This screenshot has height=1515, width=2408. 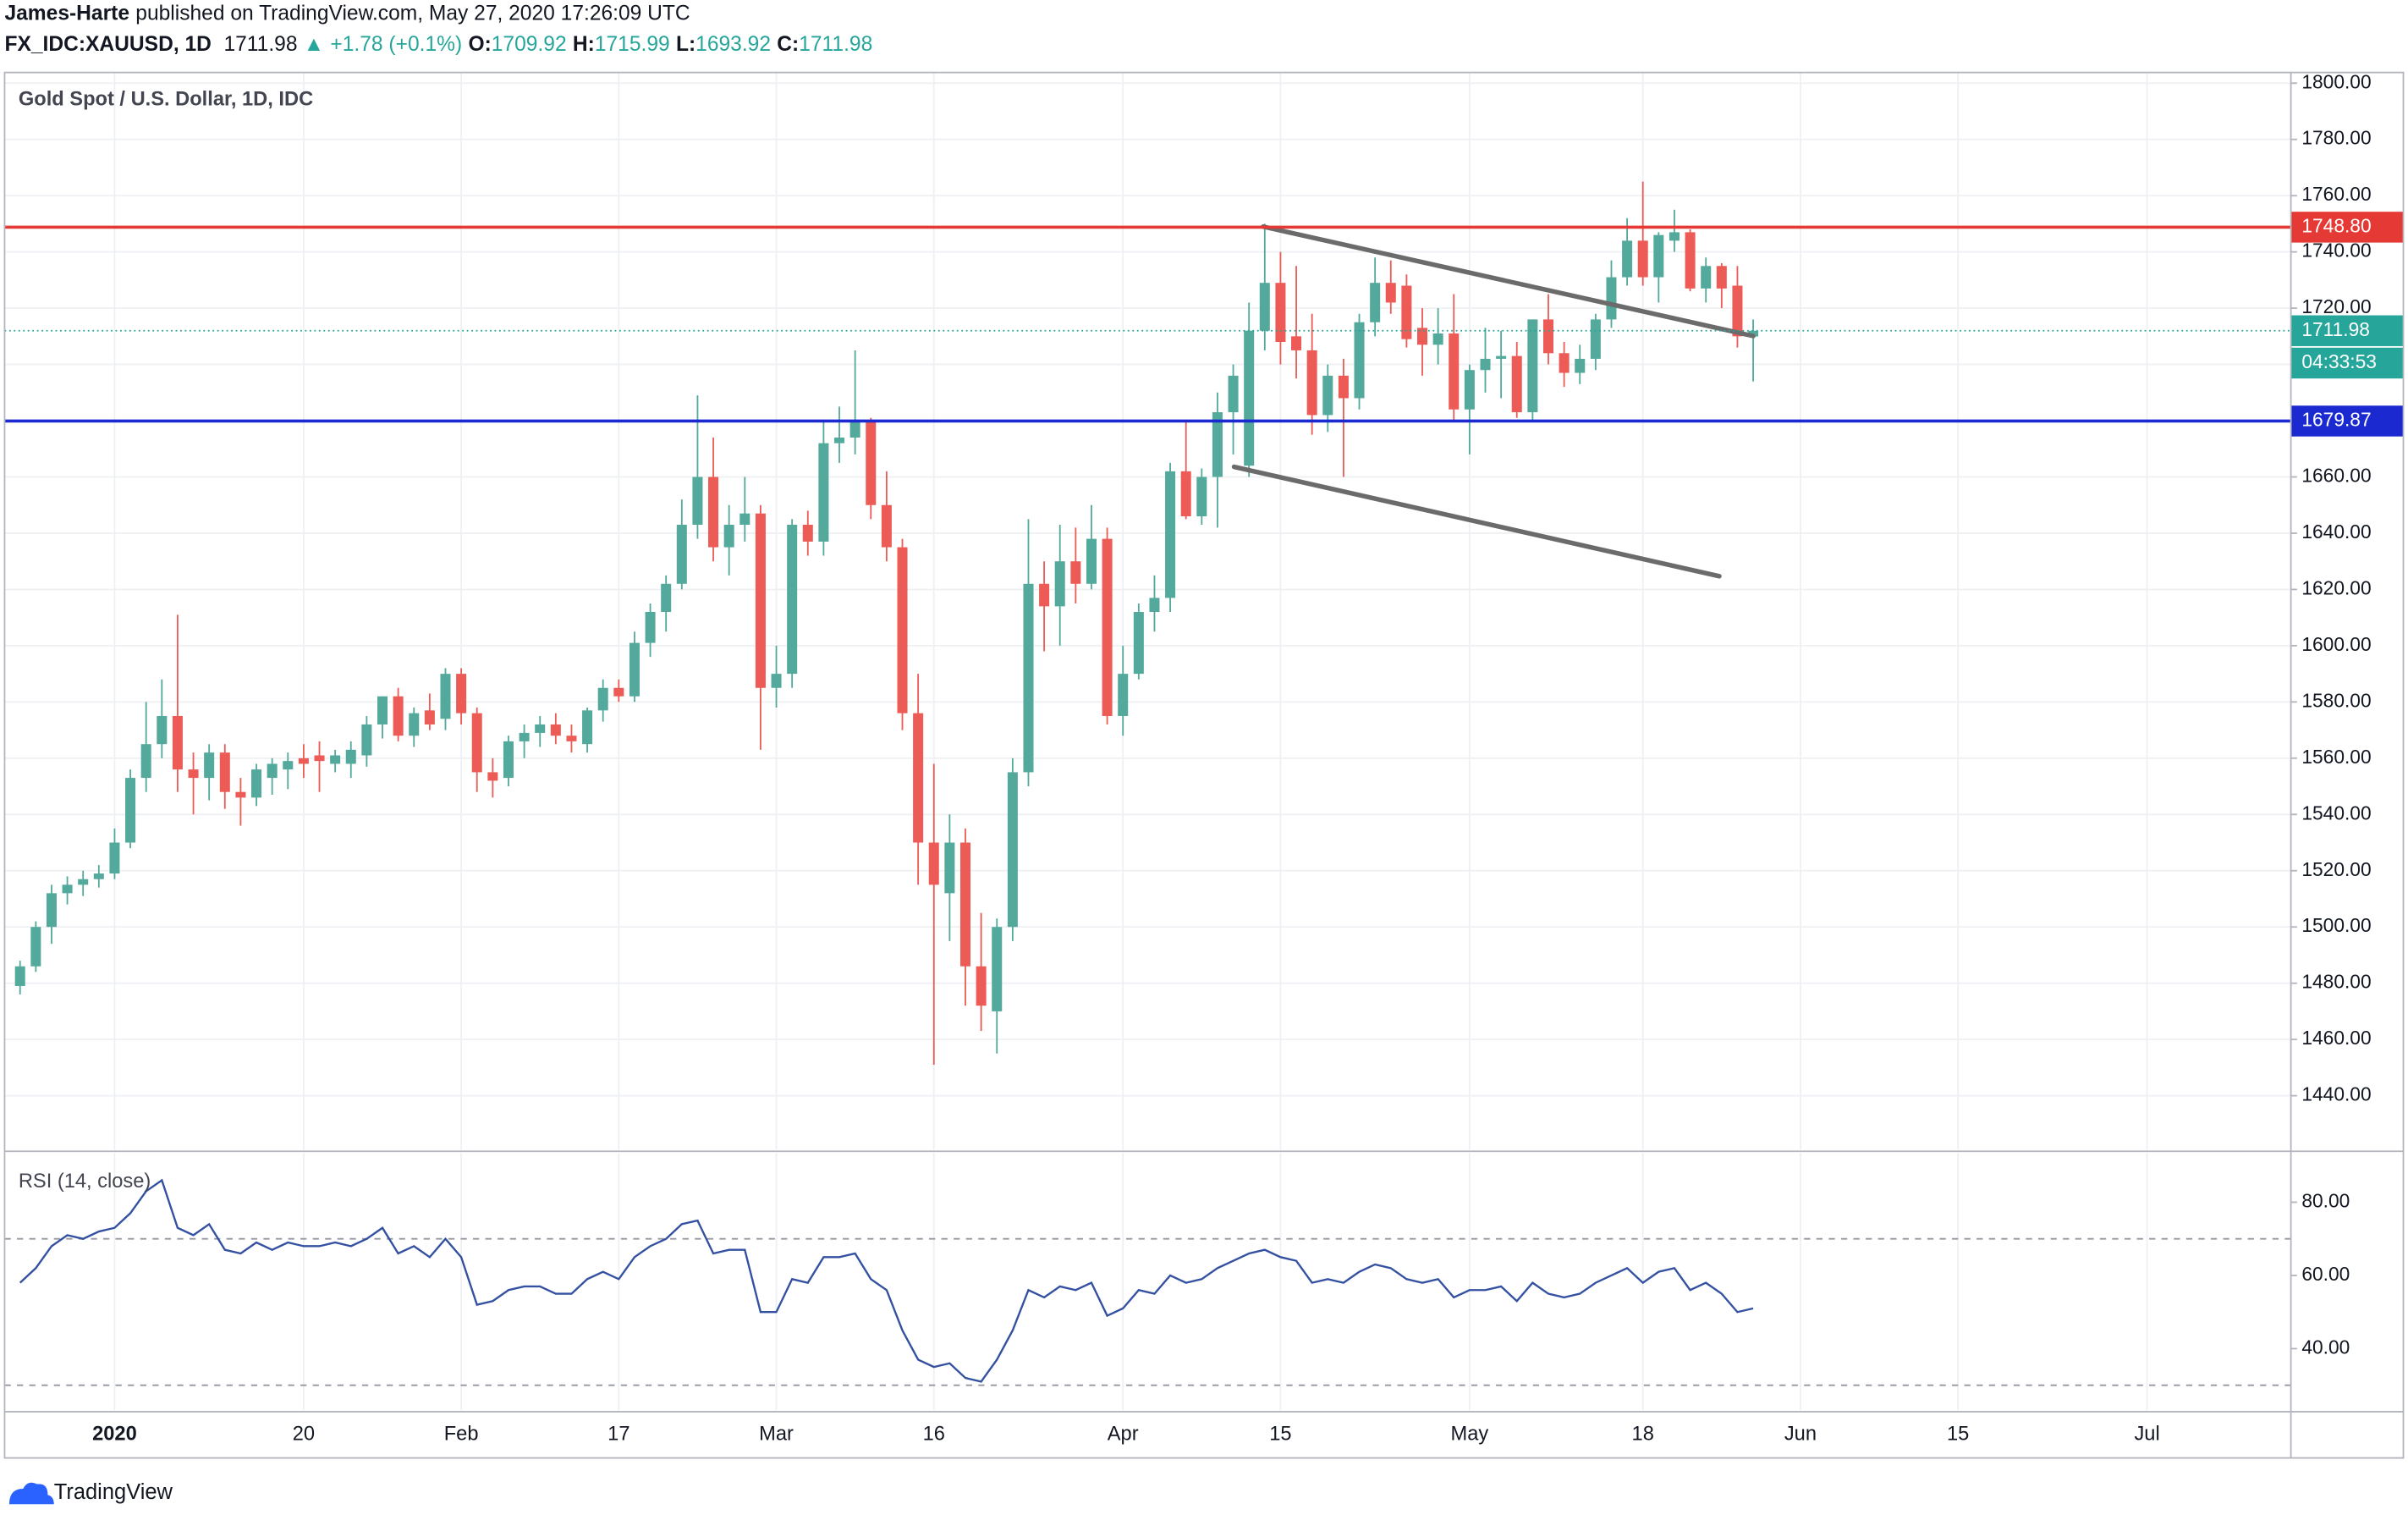 I want to click on price-label: 1560.00, so click(x=2336, y=757).